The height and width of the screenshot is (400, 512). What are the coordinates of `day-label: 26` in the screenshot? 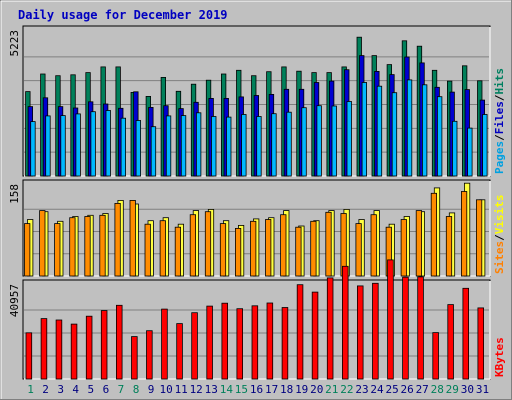 It's located at (406, 389).